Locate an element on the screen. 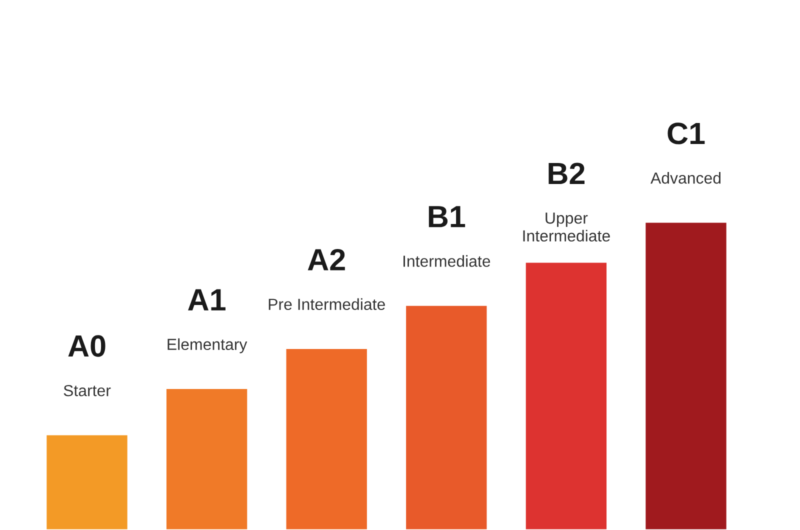 This screenshot has width=800, height=530. text: Advanced is located at coordinates (685, 178).